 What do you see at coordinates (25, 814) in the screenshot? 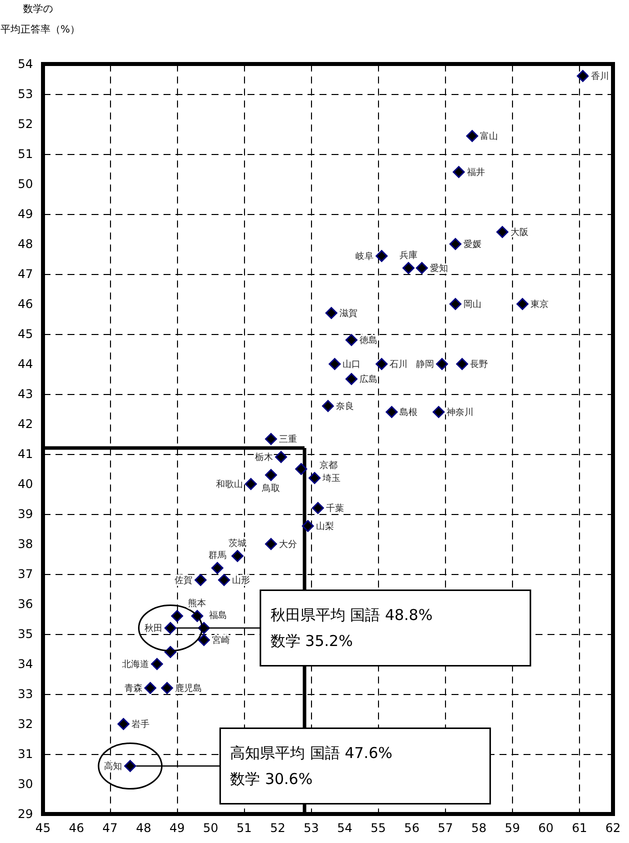
I see `y-tick-label: 29` at bounding box center [25, 814].